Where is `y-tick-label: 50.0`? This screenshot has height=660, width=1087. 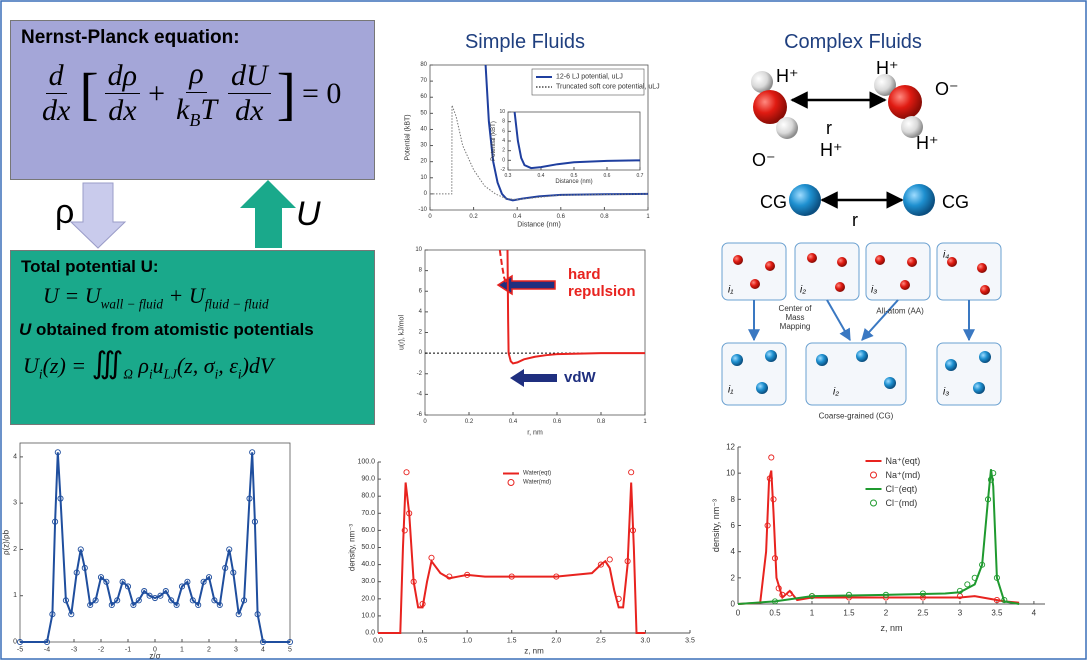
y-tick-label: 50.0 is located at coordinates (368, 547).